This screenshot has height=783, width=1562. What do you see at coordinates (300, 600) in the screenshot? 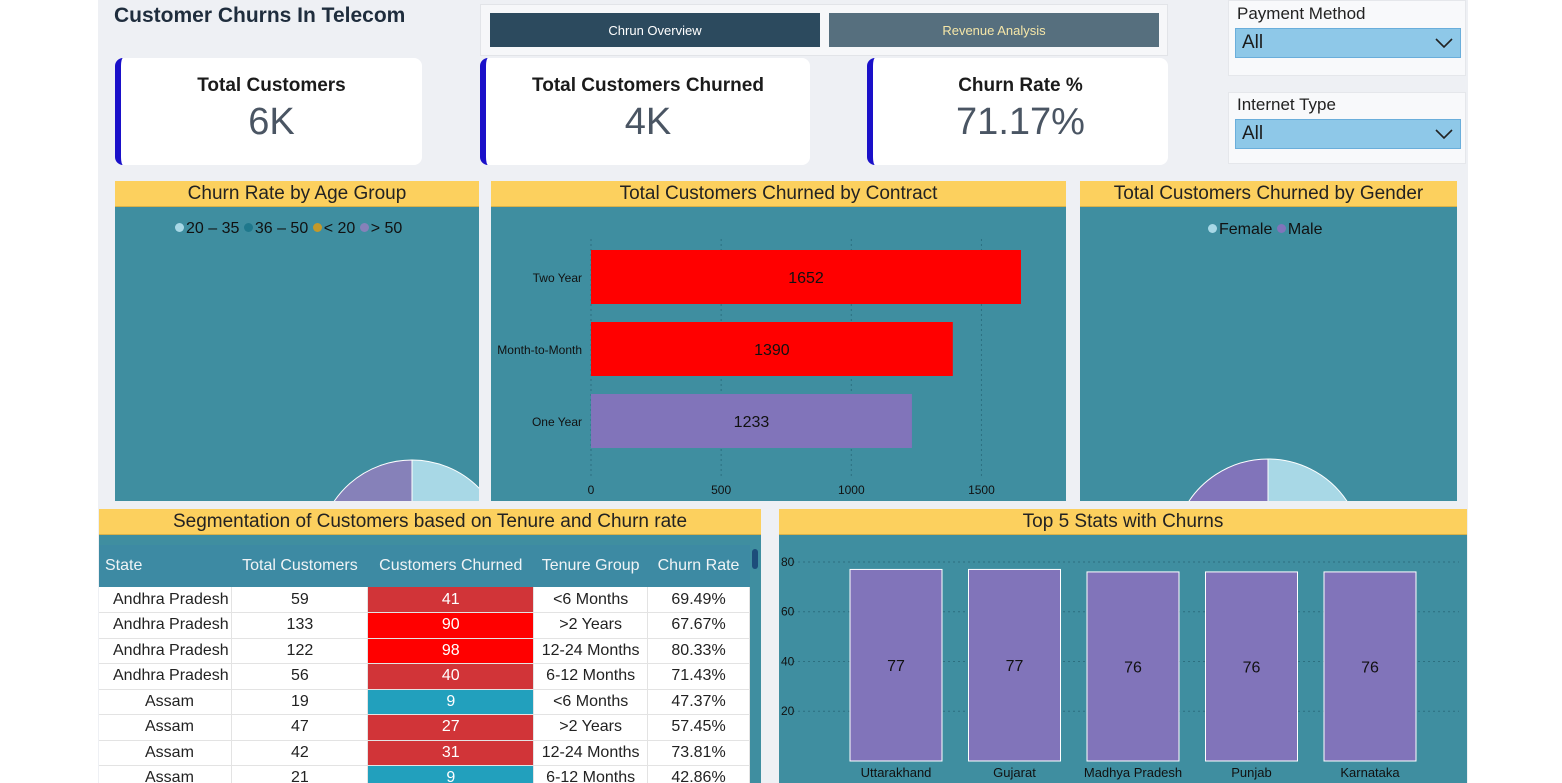
I see `total-cell: 59` at bounding box center [300, 600].